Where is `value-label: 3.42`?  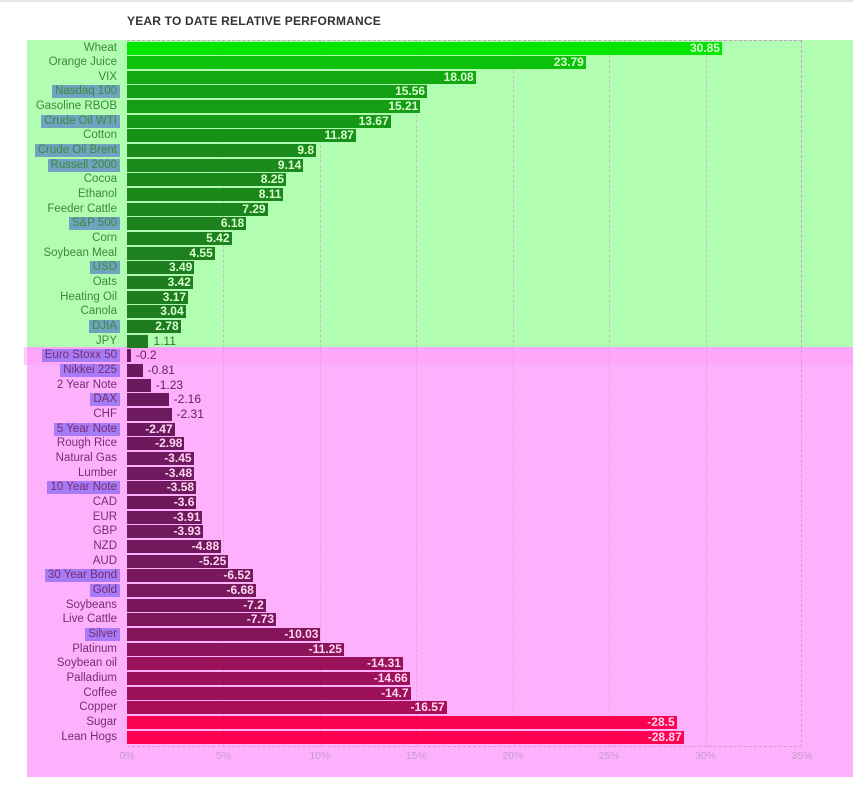 value-label: 3.42 is located at coordinates (179, 282).